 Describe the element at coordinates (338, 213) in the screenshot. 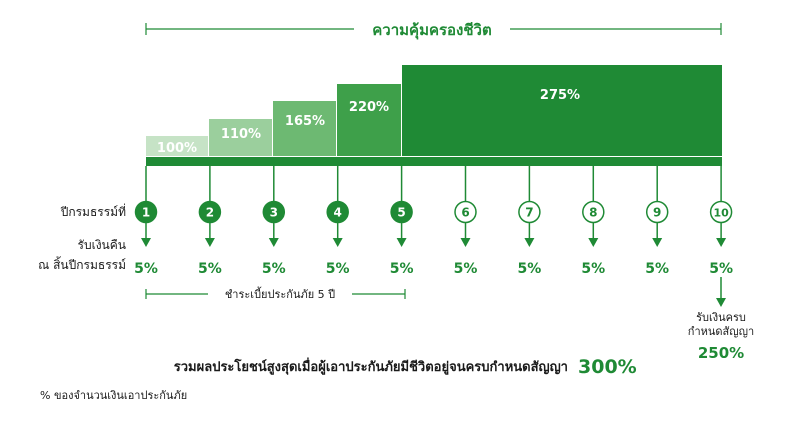

I see `year-number: 4` at that location.